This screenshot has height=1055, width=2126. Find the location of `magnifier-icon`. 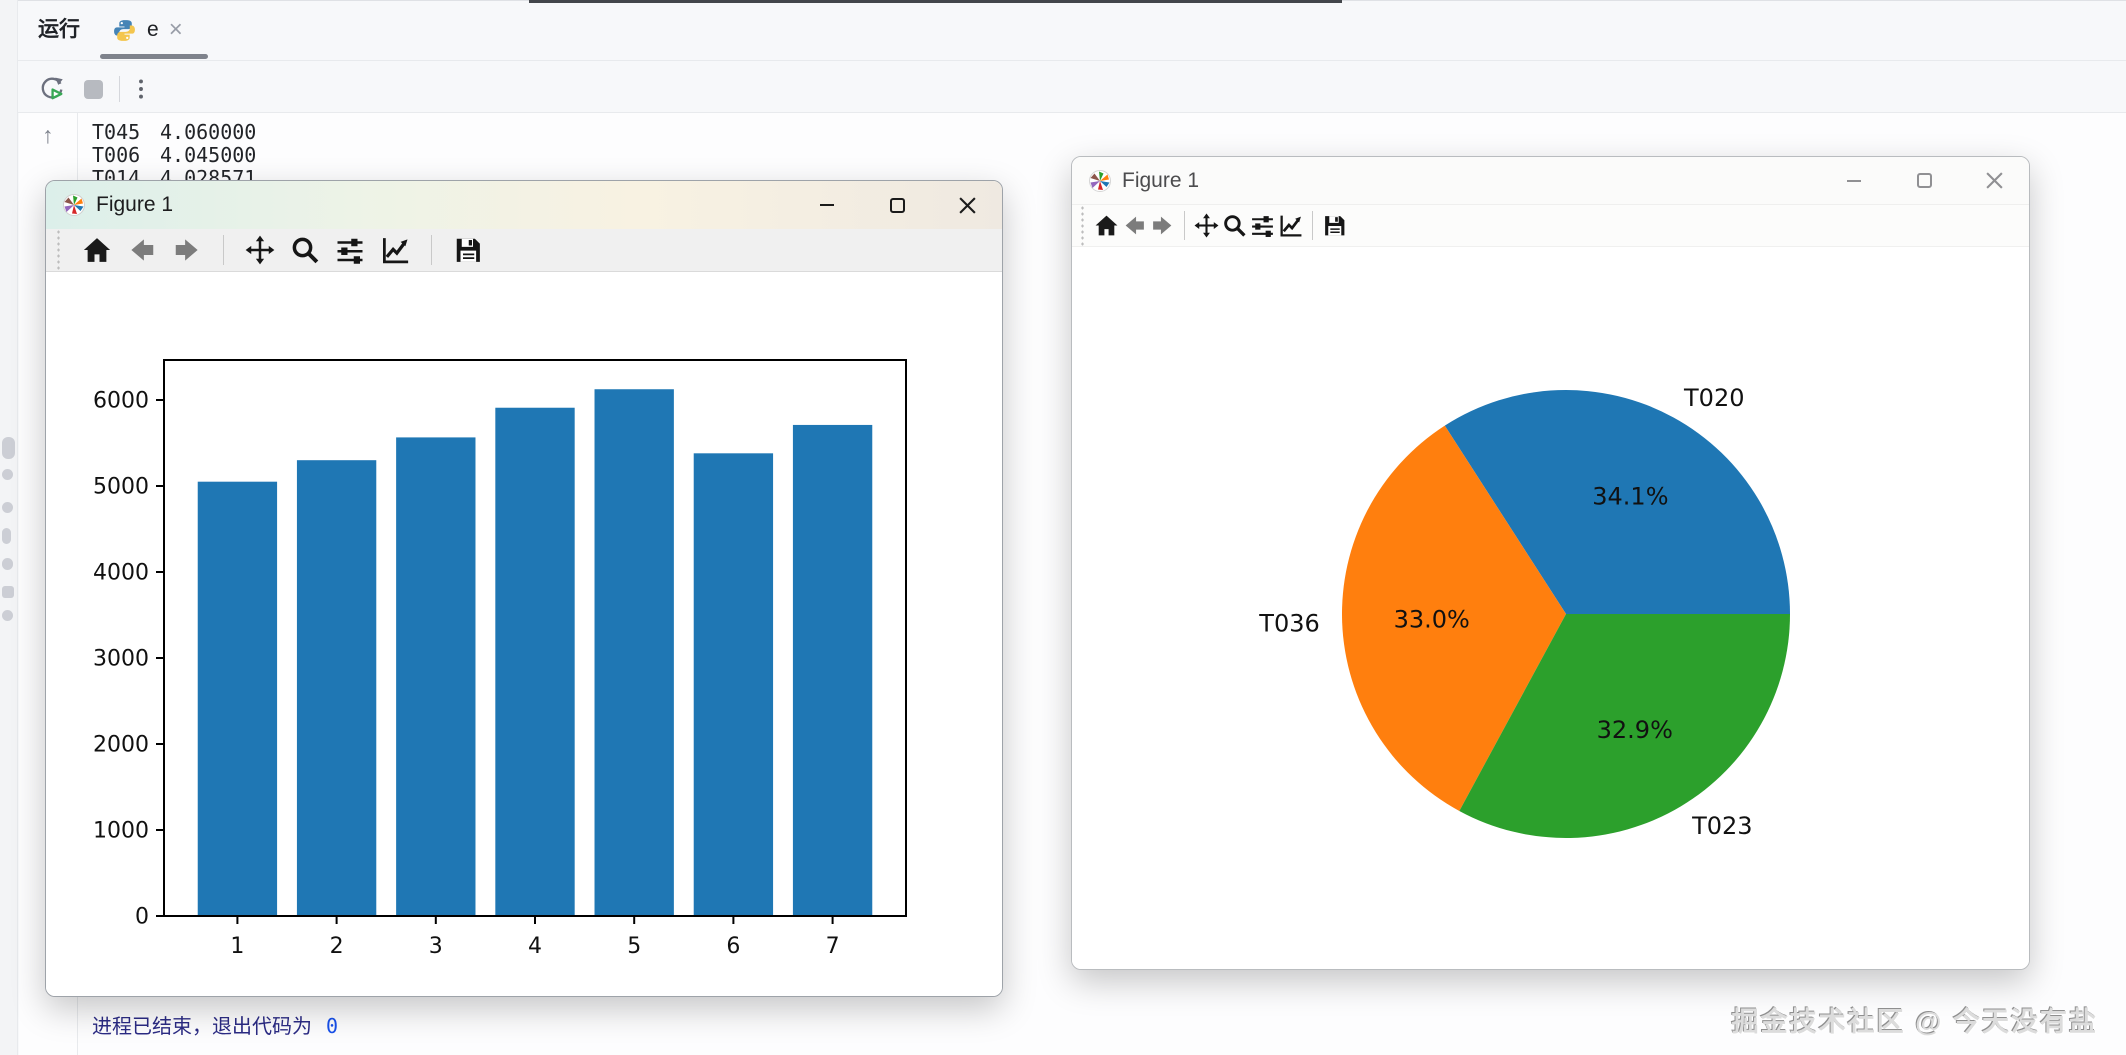

magnifier-icon is located at coordinates (1235, 226).